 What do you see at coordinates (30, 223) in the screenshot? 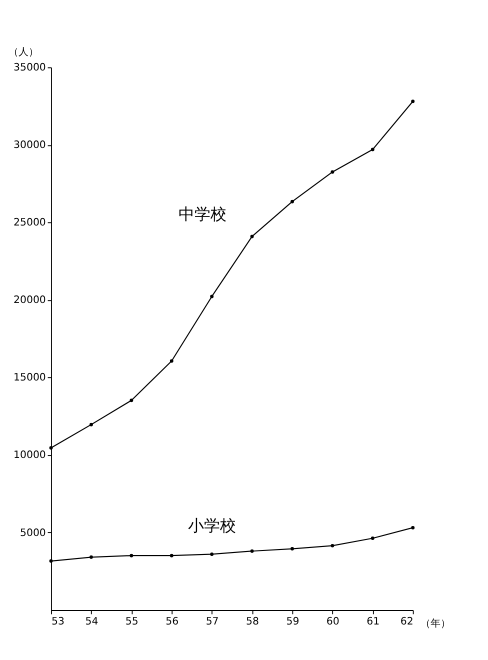
I see `y-tick-label: 25000` at bounding box center [30, 223].